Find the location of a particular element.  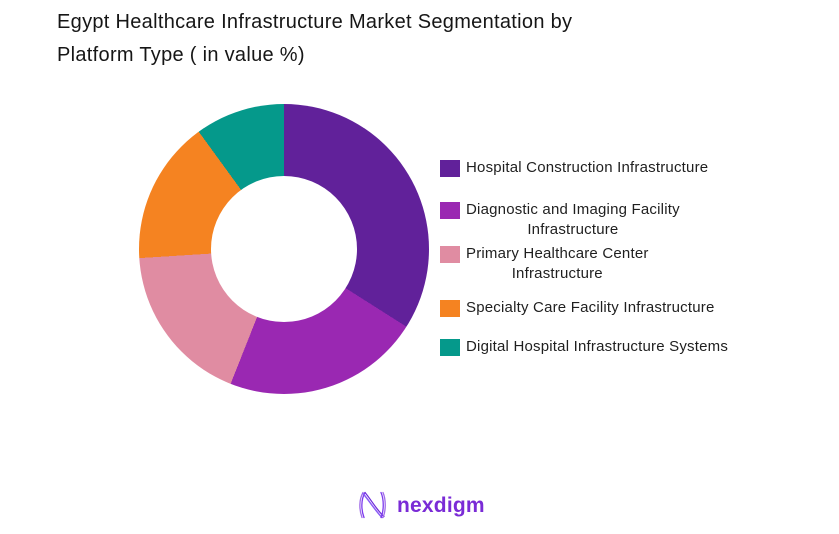

legend-label: Primary Healthcare Center Infrastructure is located at coordinates (557, 263).